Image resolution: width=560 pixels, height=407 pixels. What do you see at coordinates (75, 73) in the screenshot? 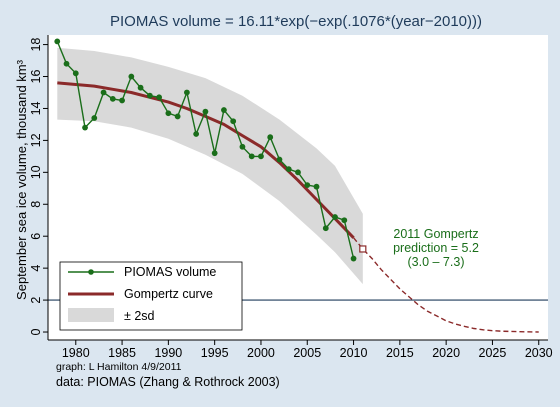
I see `piomas-point-1980` at bounding box center [75, 73].